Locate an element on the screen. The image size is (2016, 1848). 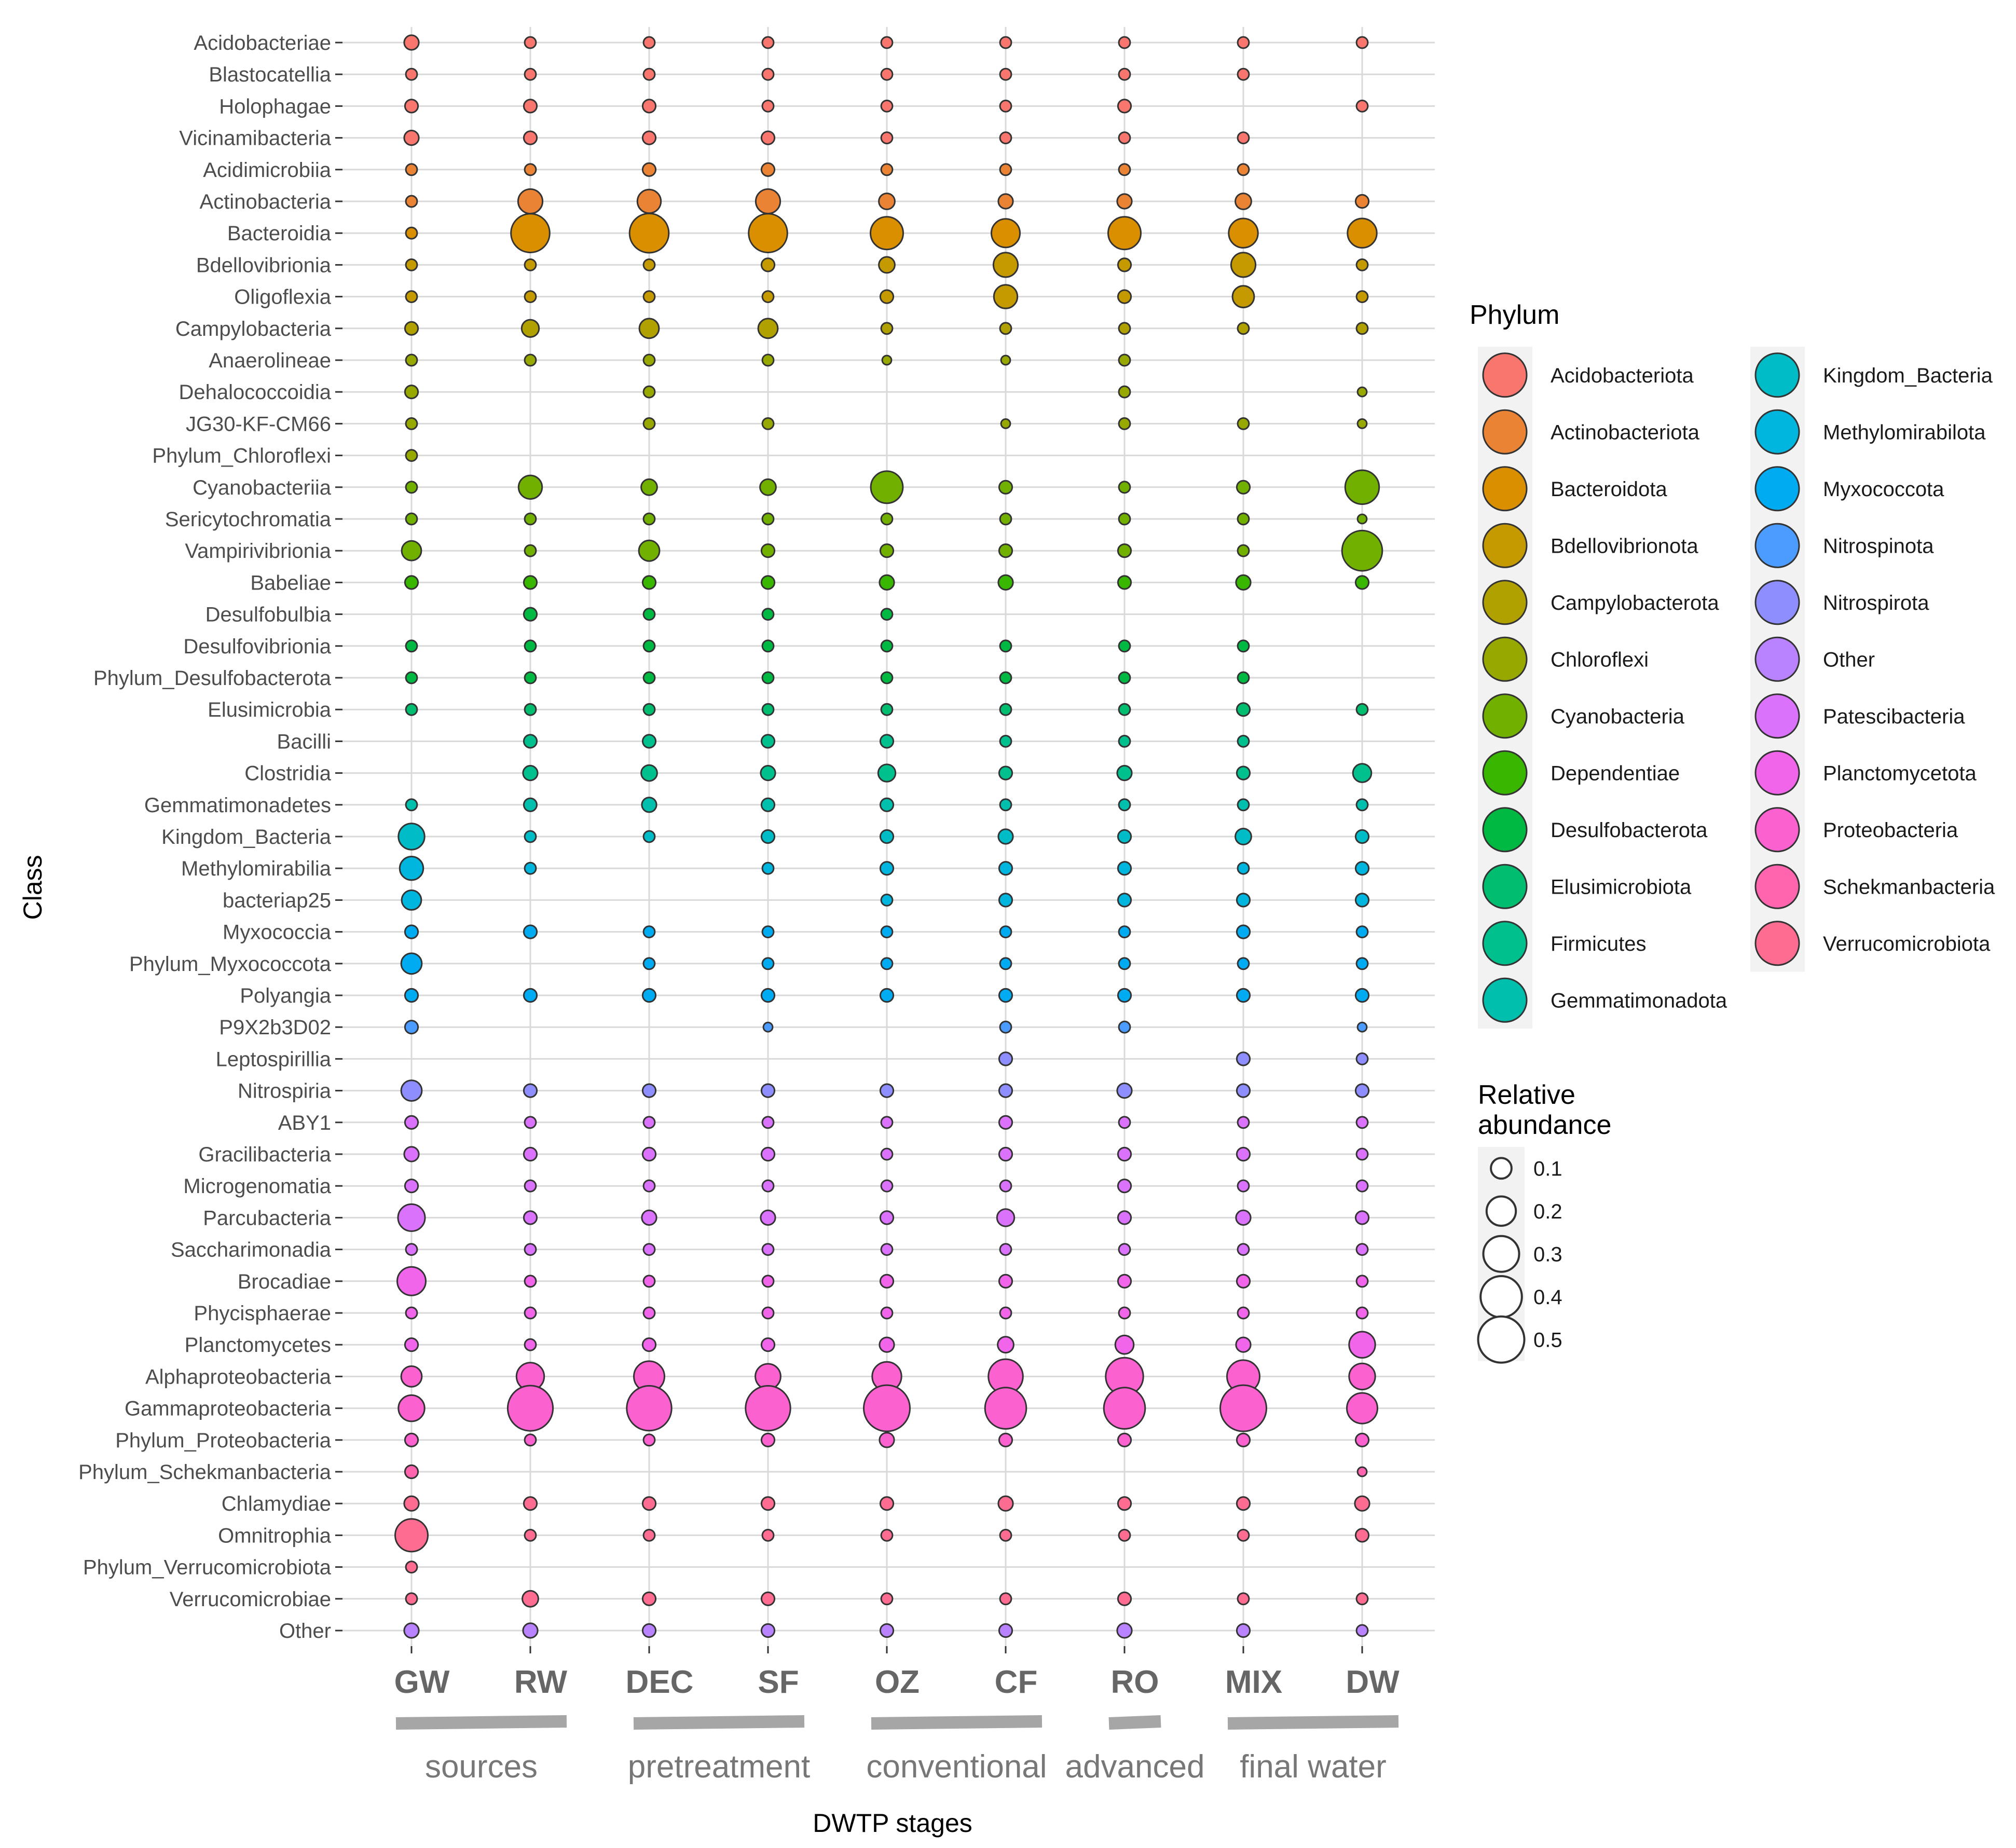
y-tick-label: Phylum_Schekmanbacteria is located at coordinates (205, 1472).